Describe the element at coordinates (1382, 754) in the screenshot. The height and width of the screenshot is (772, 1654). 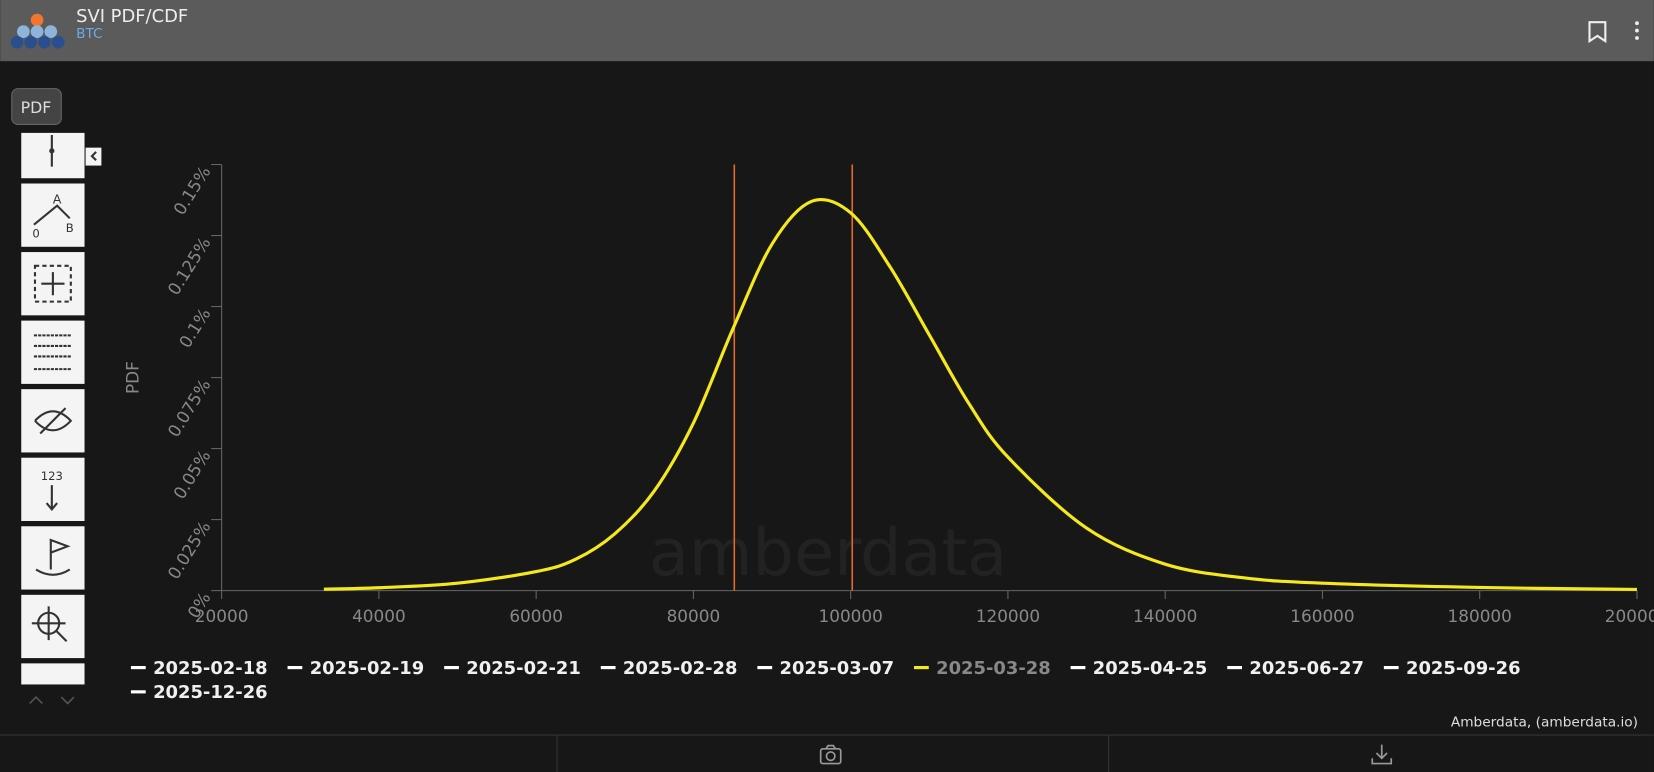
I see `download-button` at that location.